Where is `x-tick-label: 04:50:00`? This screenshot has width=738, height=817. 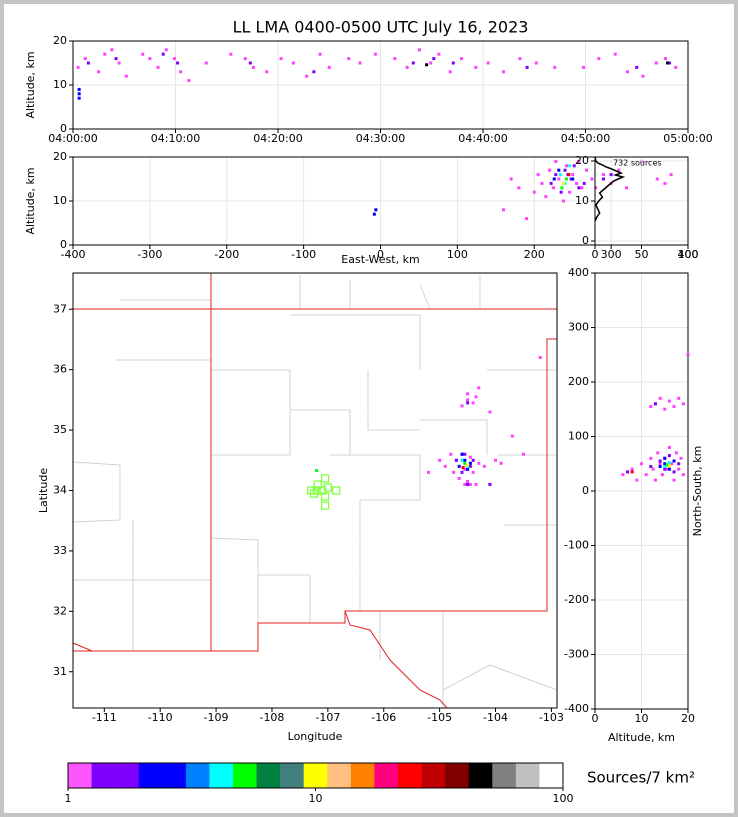
x-tick-label: 04:50:00 is located at coordinates (585, 138).